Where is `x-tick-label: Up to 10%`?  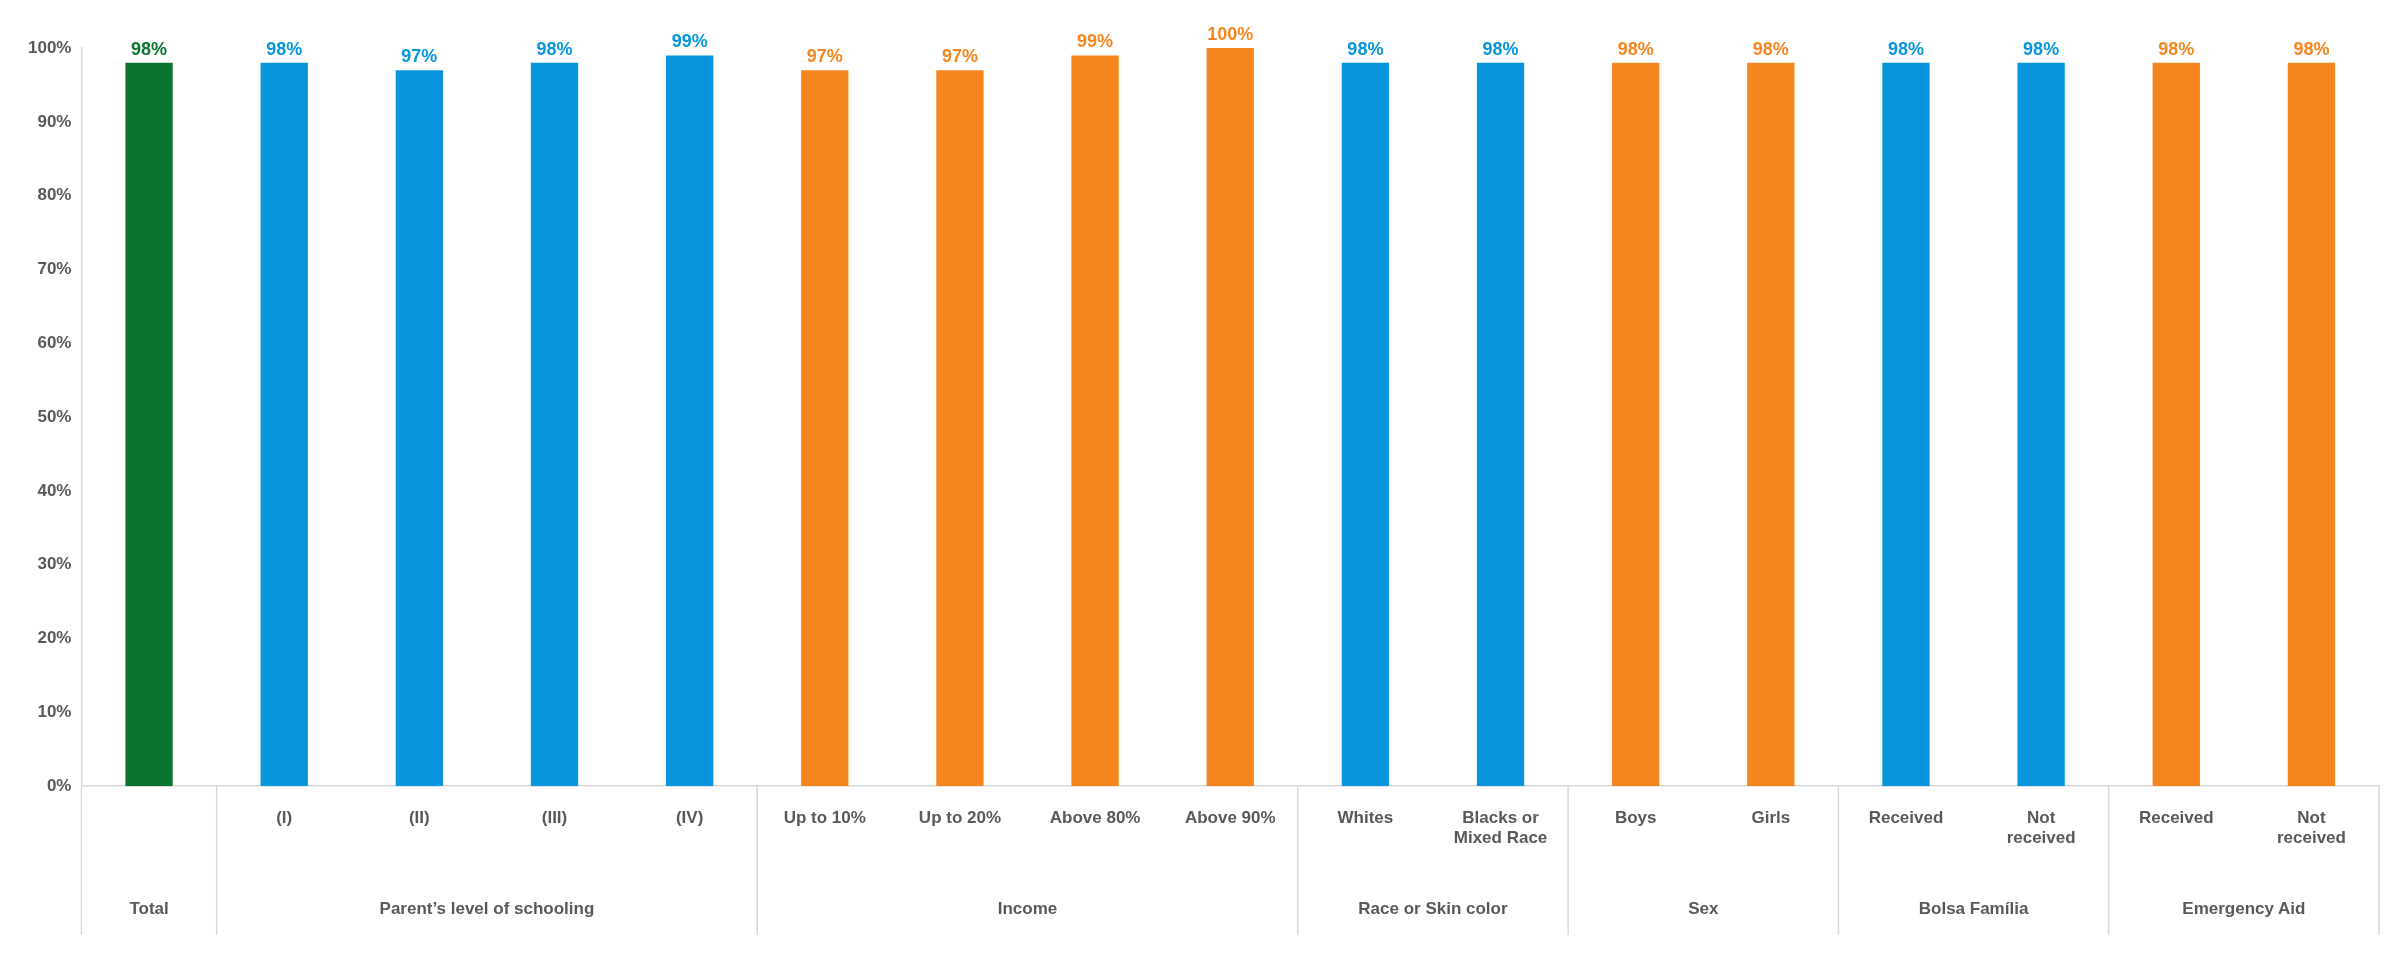
x-tick-label: Up to 10% is located at coordinates (824, 818).